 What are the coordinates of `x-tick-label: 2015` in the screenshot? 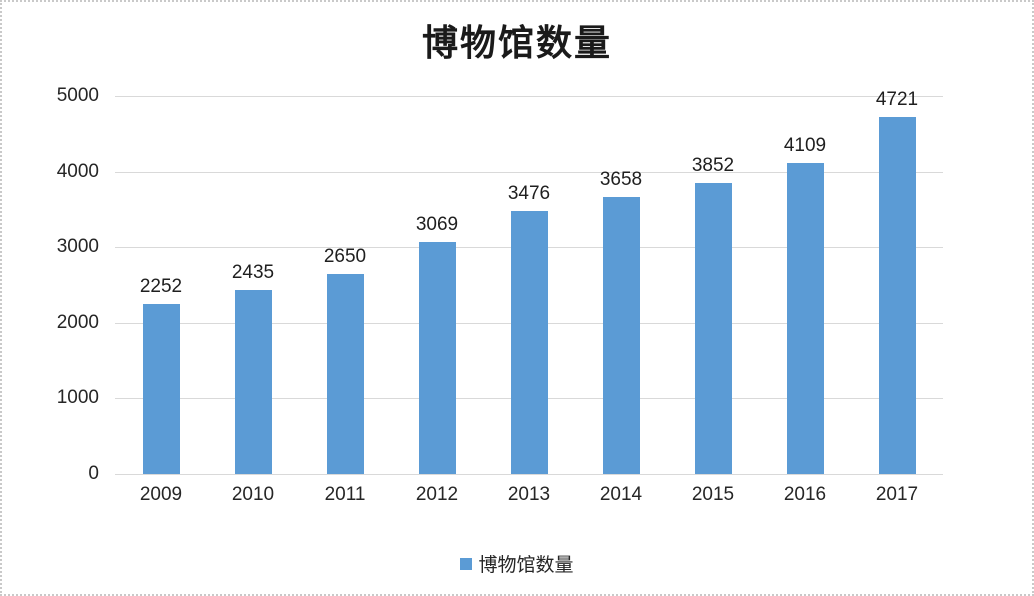 It's located at (713, 494).